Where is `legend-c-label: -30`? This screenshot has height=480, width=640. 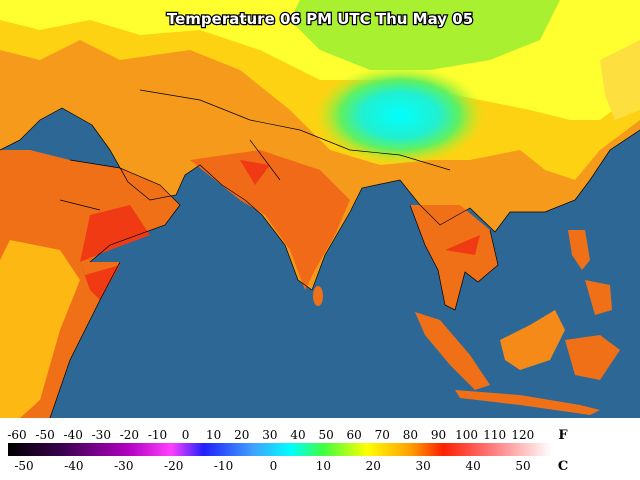
legend-c-label: -30 is located at coordinates (123, 466).